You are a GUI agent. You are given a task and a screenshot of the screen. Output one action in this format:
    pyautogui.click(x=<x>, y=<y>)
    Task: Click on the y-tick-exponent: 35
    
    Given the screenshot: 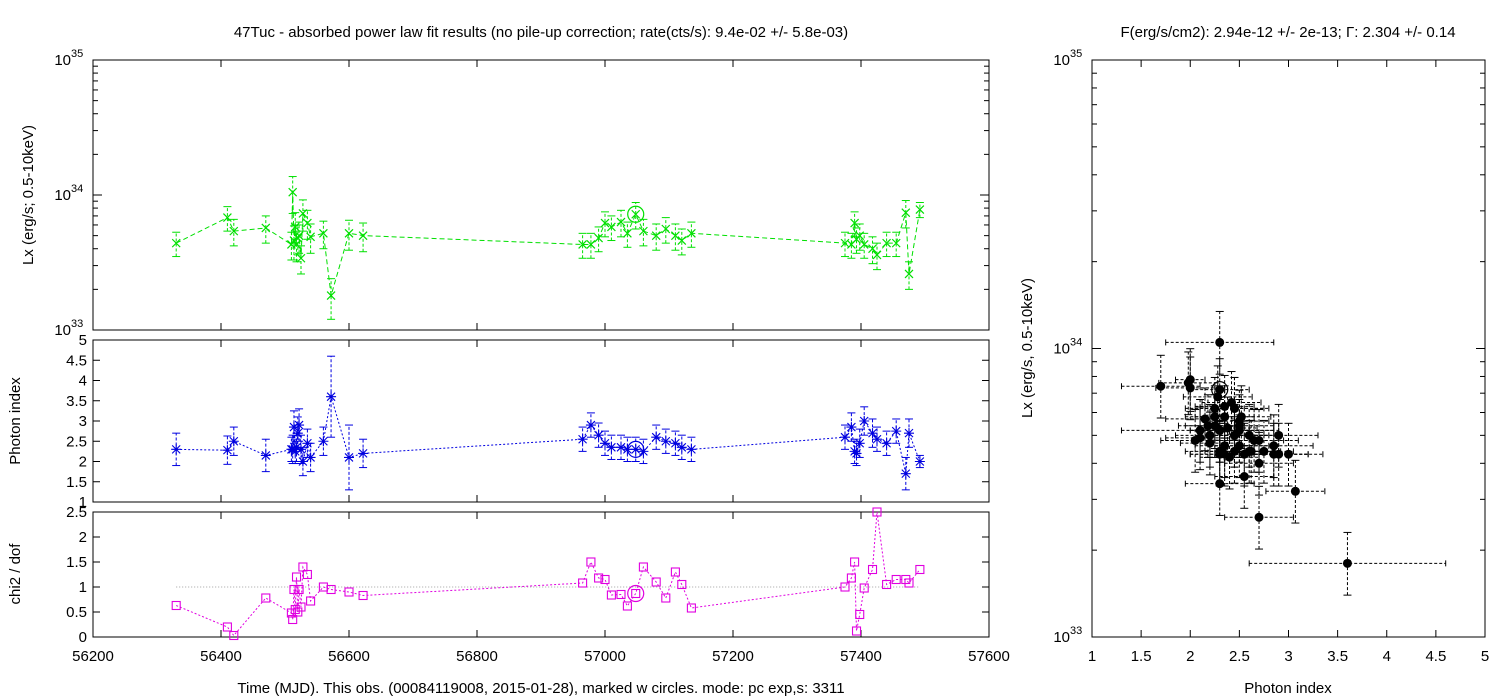 What is the action you would take?
    pyautogui.click(x=1076, y=54)
    